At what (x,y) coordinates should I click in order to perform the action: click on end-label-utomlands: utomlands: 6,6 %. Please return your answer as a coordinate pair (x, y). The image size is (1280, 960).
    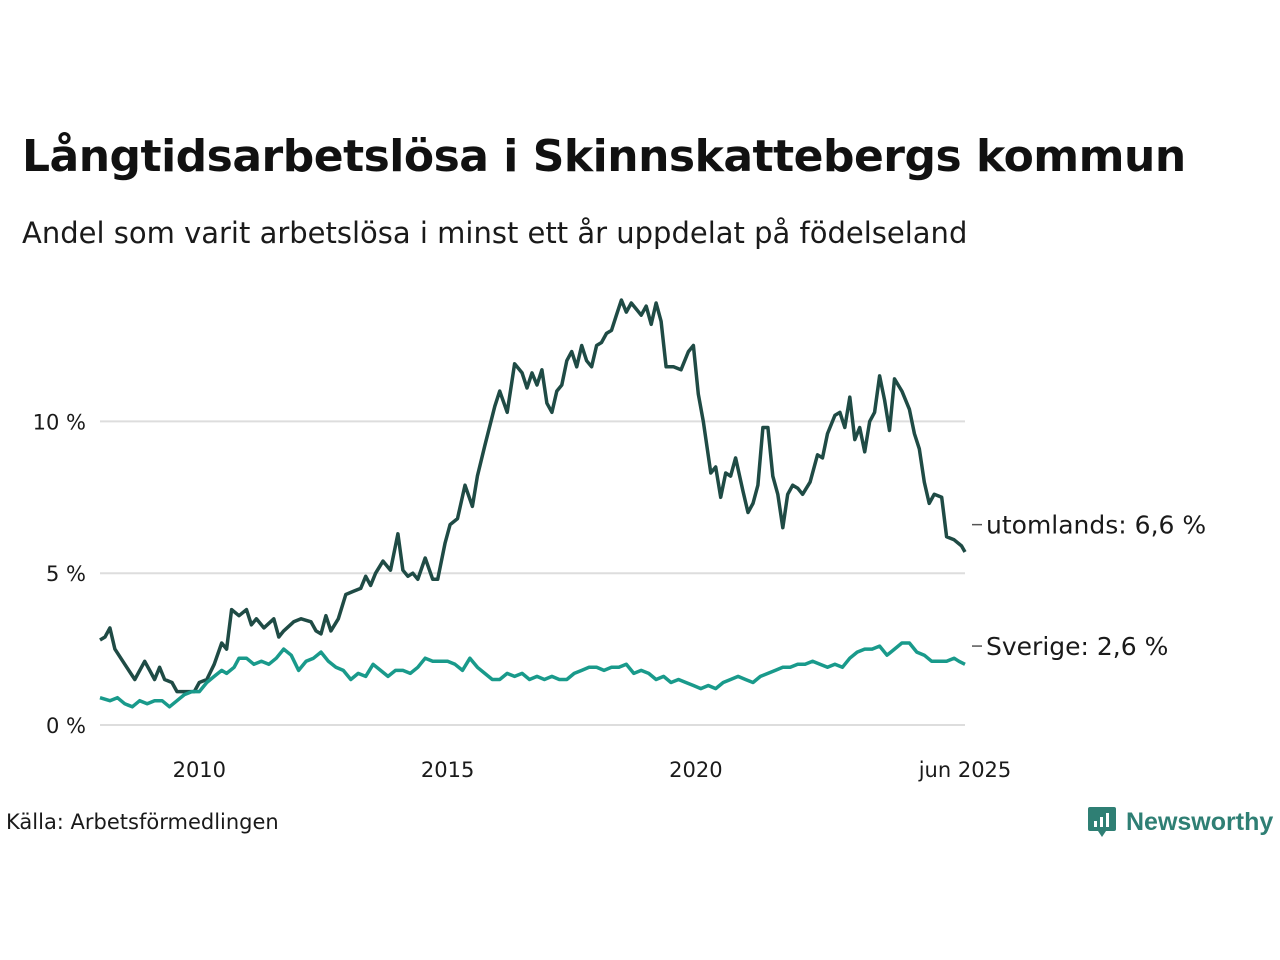
    Looking at the image, I should click on (1096, 525).